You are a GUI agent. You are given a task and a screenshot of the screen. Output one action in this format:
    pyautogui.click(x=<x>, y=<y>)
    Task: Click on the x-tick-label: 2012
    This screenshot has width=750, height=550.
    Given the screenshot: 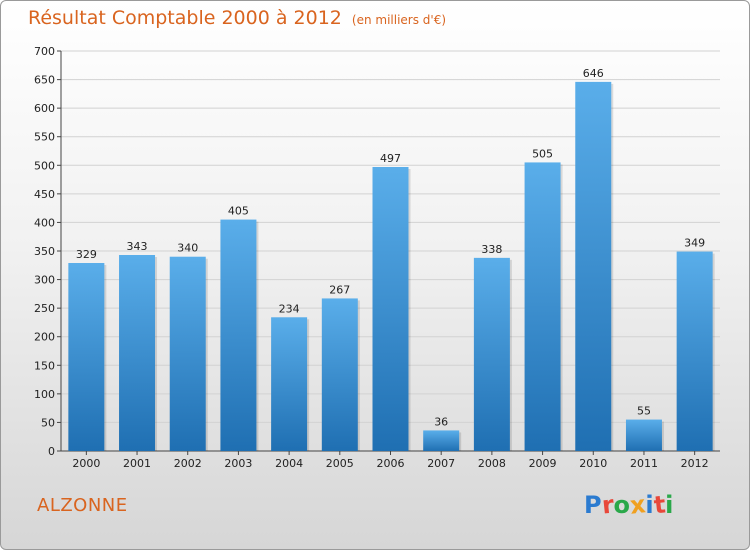 What is the action you would take?
    pyautogui.click(x=695, y=463)
    